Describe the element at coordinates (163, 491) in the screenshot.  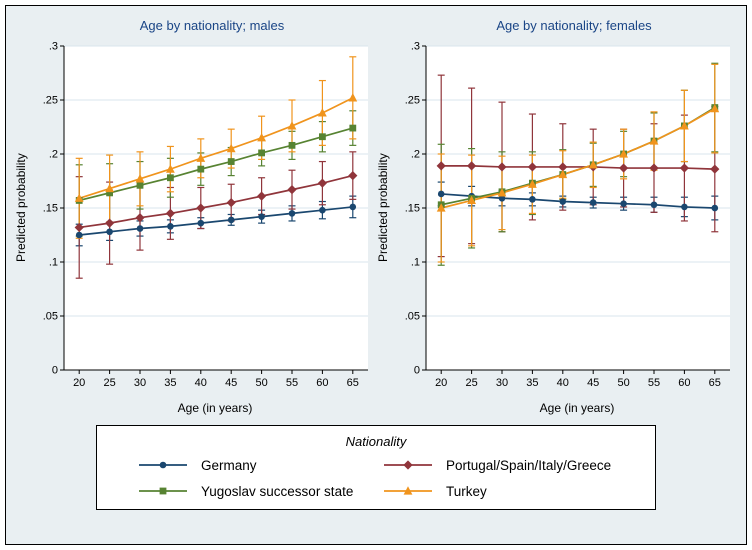
I see `yugoslav-successor-state-marker-icon` at that location.